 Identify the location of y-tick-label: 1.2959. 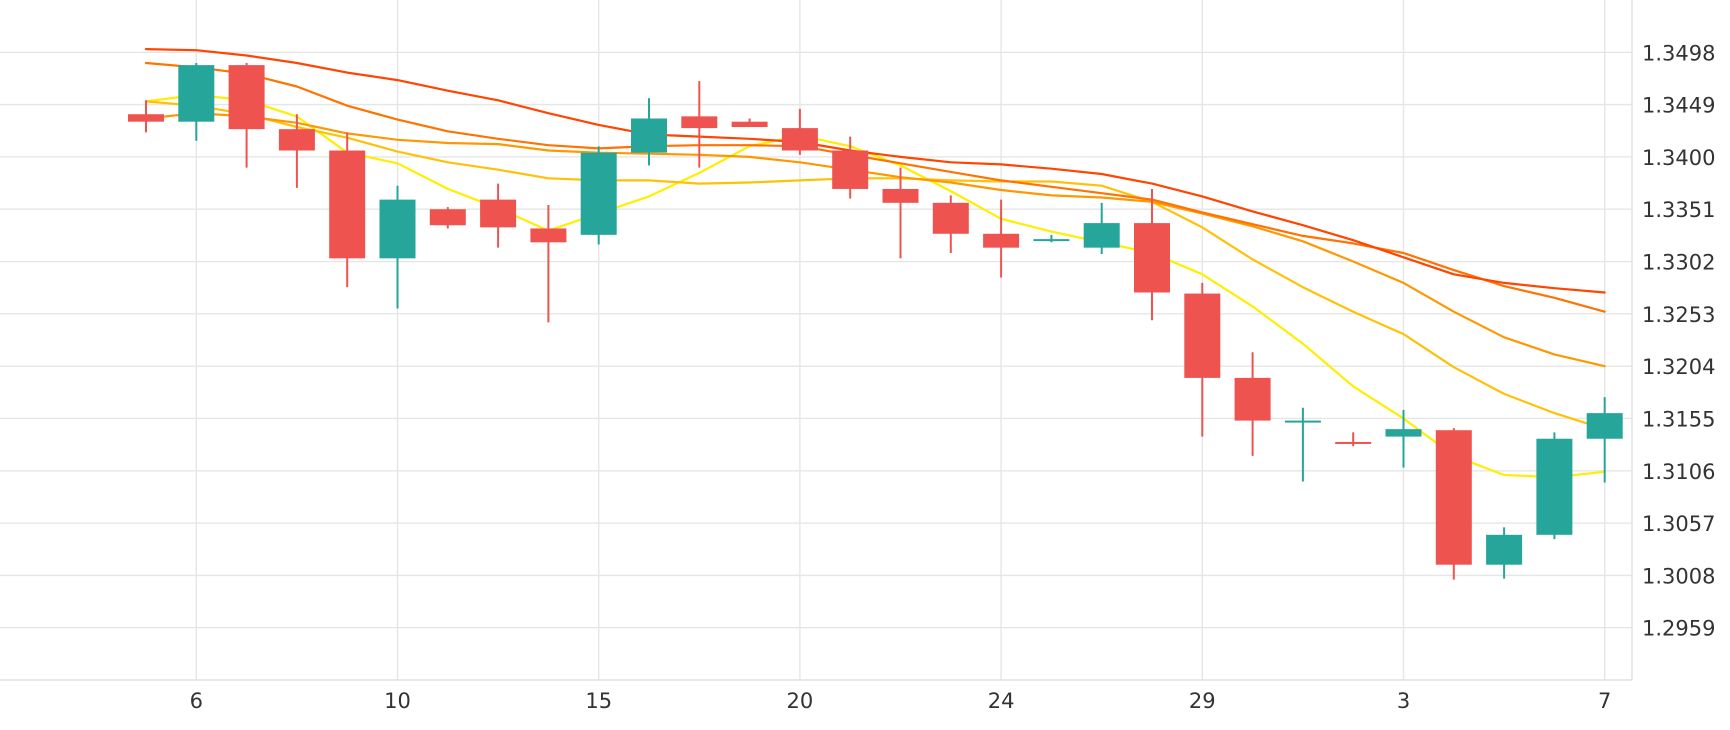
(1678, 629).